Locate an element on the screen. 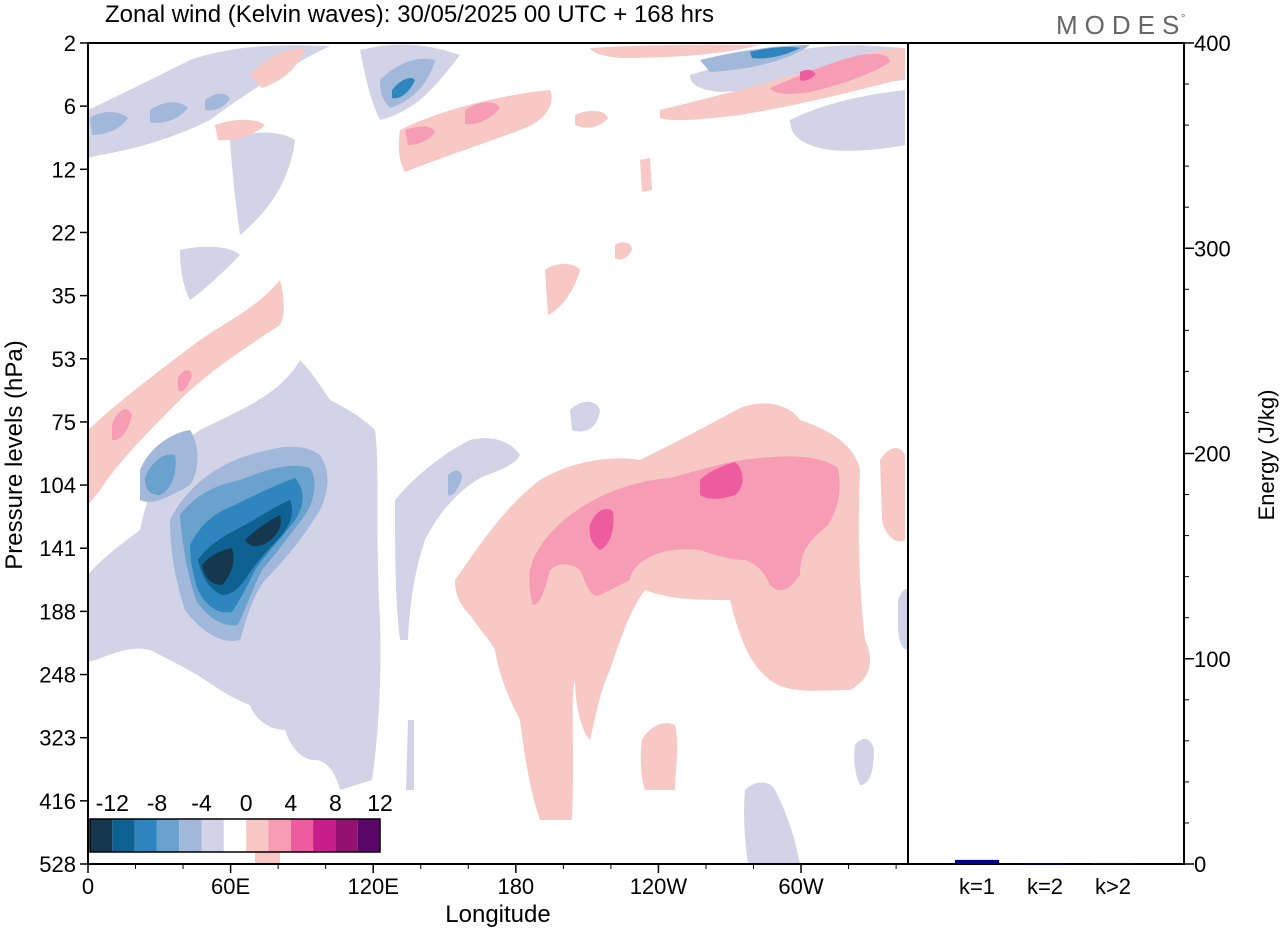 Image resolution: width=1280 pixels, height=930 pixels. colorbar-label: 4 is located at coordinates (290, 803).